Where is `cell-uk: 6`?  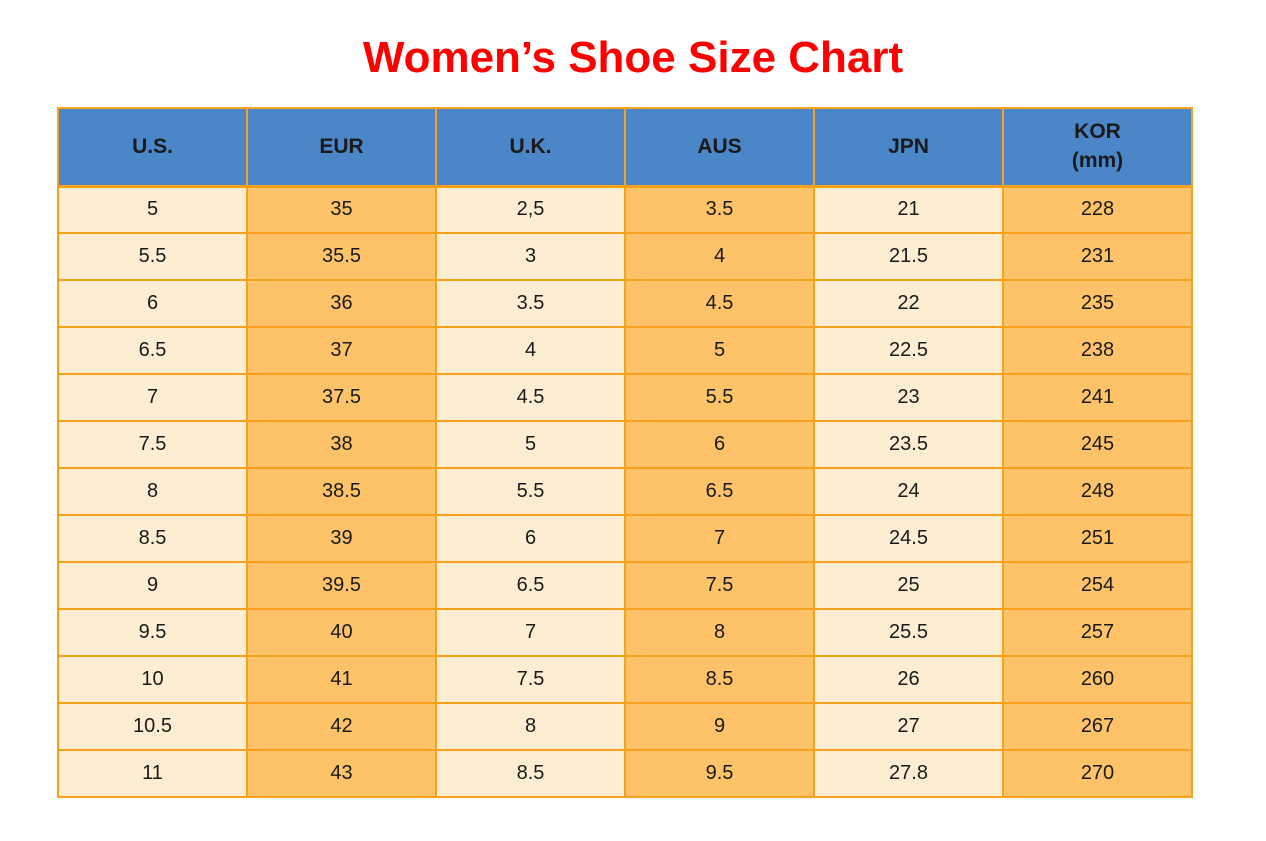 cell-uk: 6 is located at coordinates (530, 538).